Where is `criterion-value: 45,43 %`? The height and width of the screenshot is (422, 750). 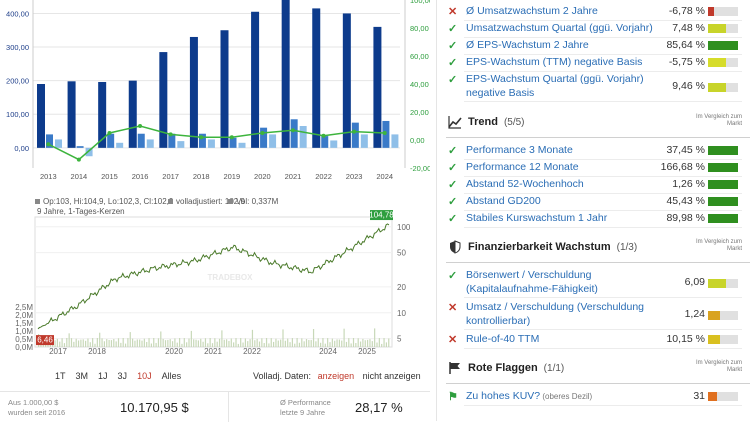
criterion-value: 45,43 % is located at coordinates (685, 201).